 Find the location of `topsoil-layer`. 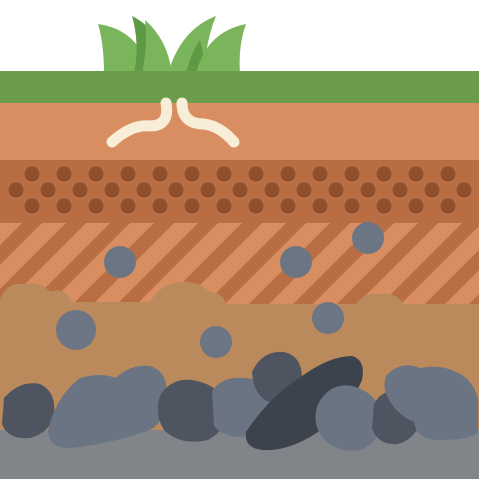

topsoil-layer is located at coordinates (239, 131).